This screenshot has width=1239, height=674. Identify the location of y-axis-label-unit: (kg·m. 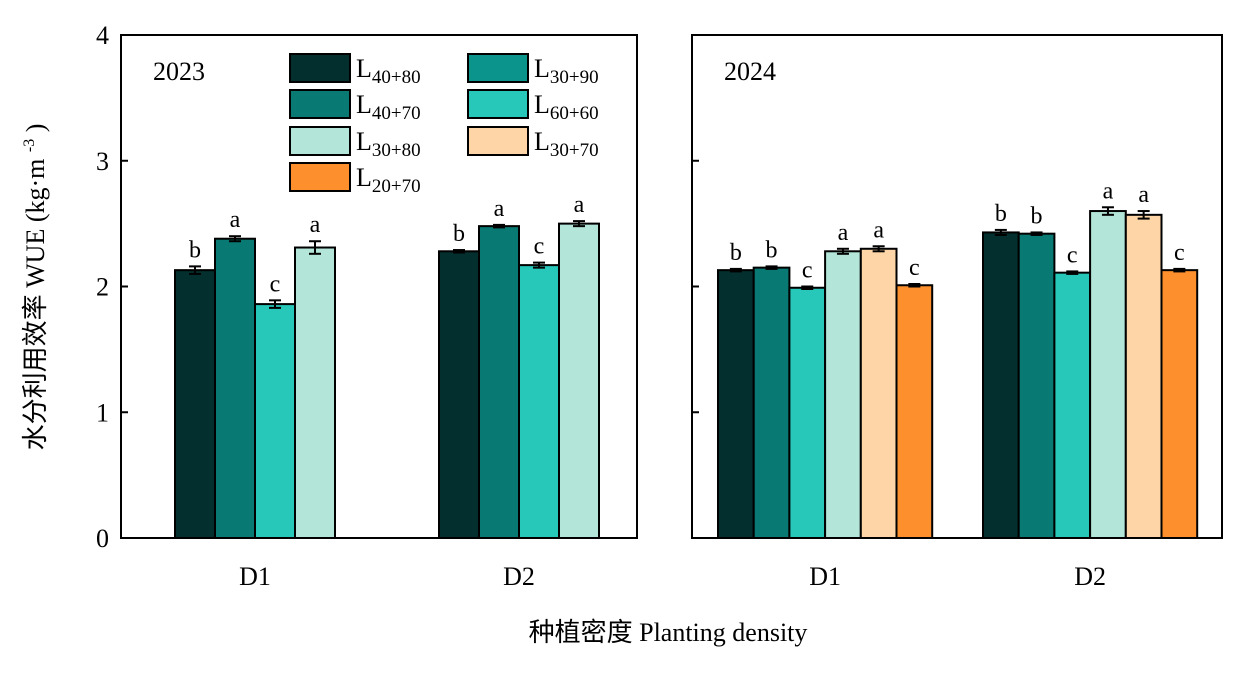
(35, 191).